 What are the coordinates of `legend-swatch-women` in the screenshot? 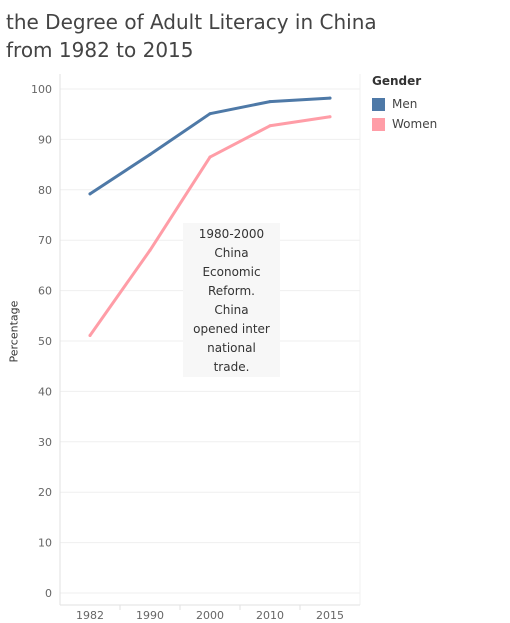 It's located at (378, 124).